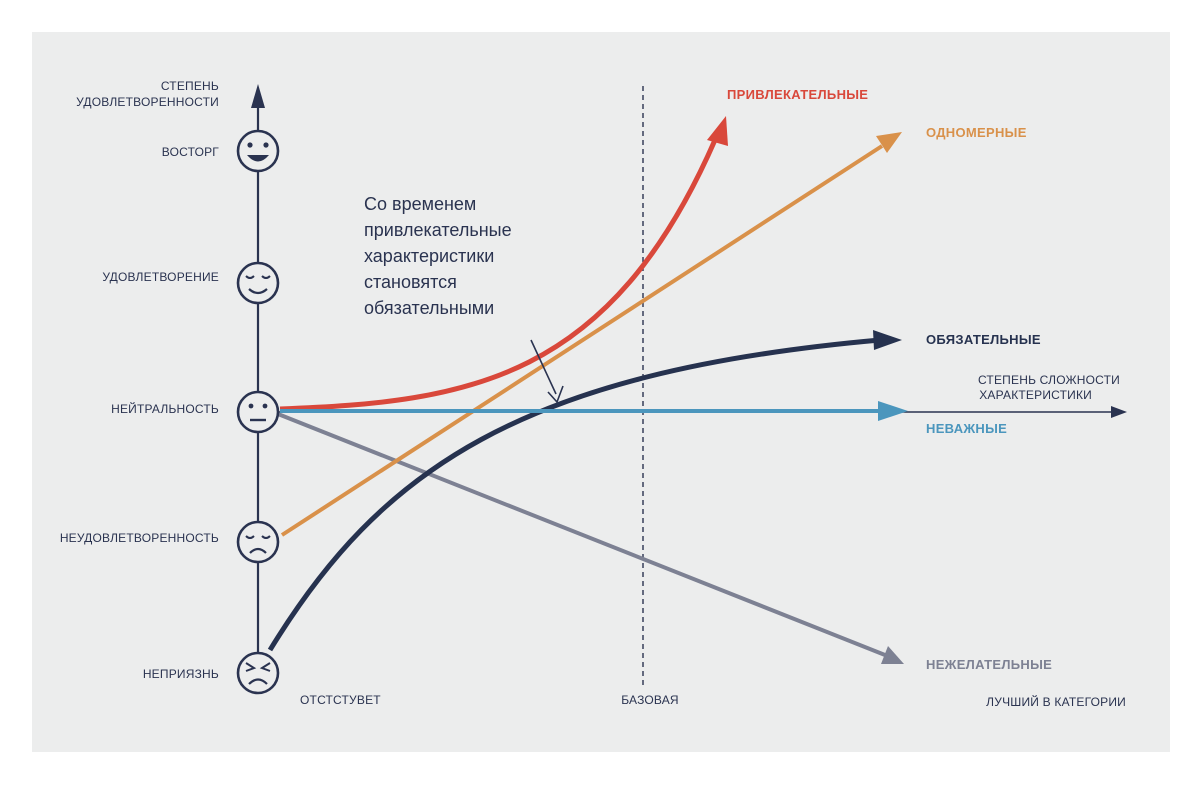  What do you see at coordinates (1056, 701) in the screenshot?
I see `tick-label-best-in-class: ЛУЧШИЙ В КАТЕГОРИИ` at bounding box center [1056, 701].